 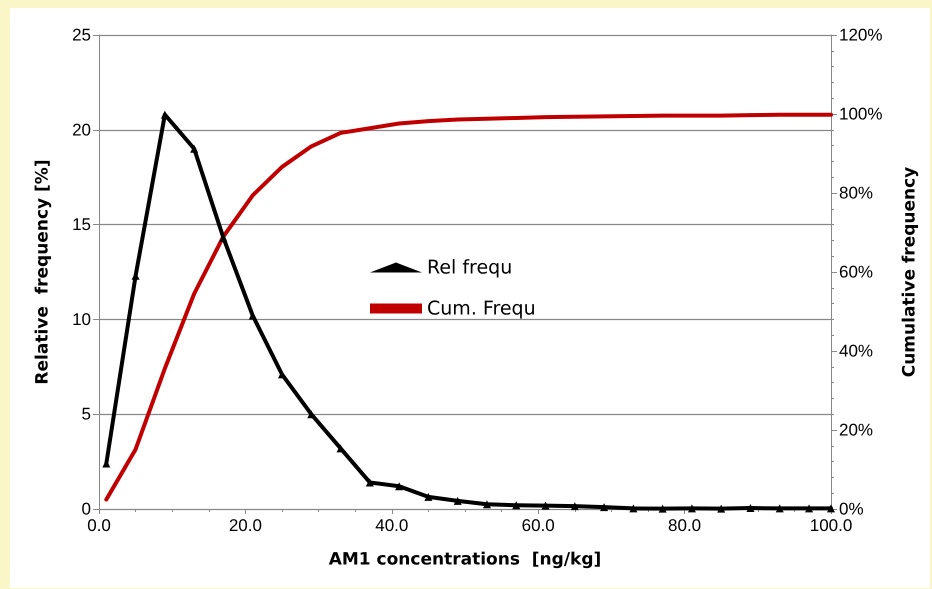 I want to click on legend-label: Cum. Frequ, so click(x=481, y=309).